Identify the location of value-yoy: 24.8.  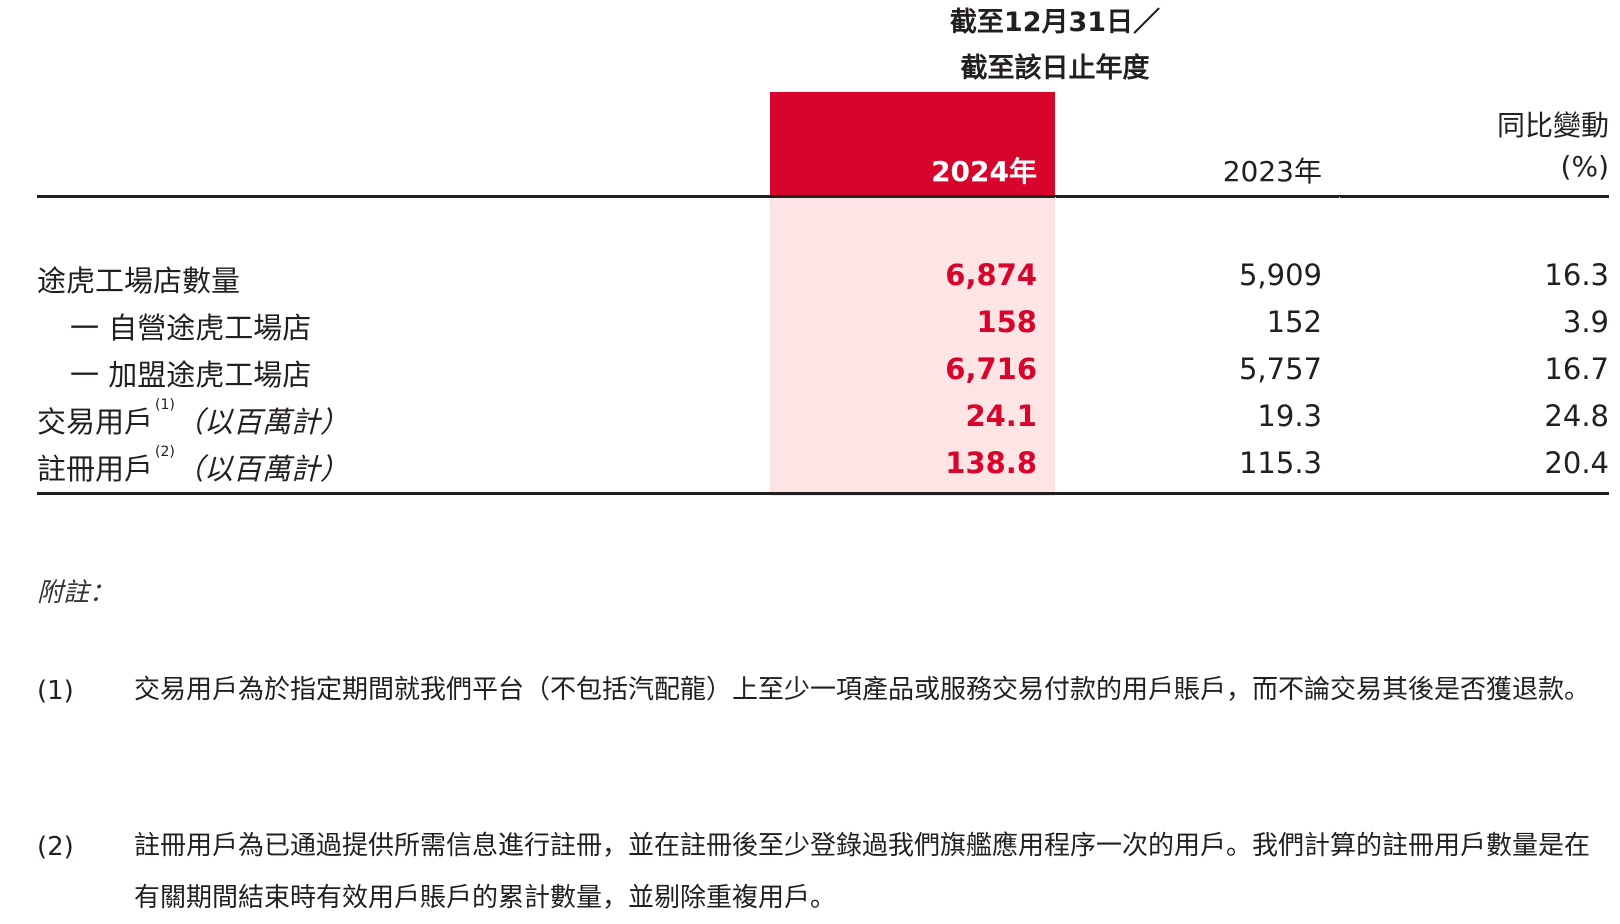
(1576, 416).